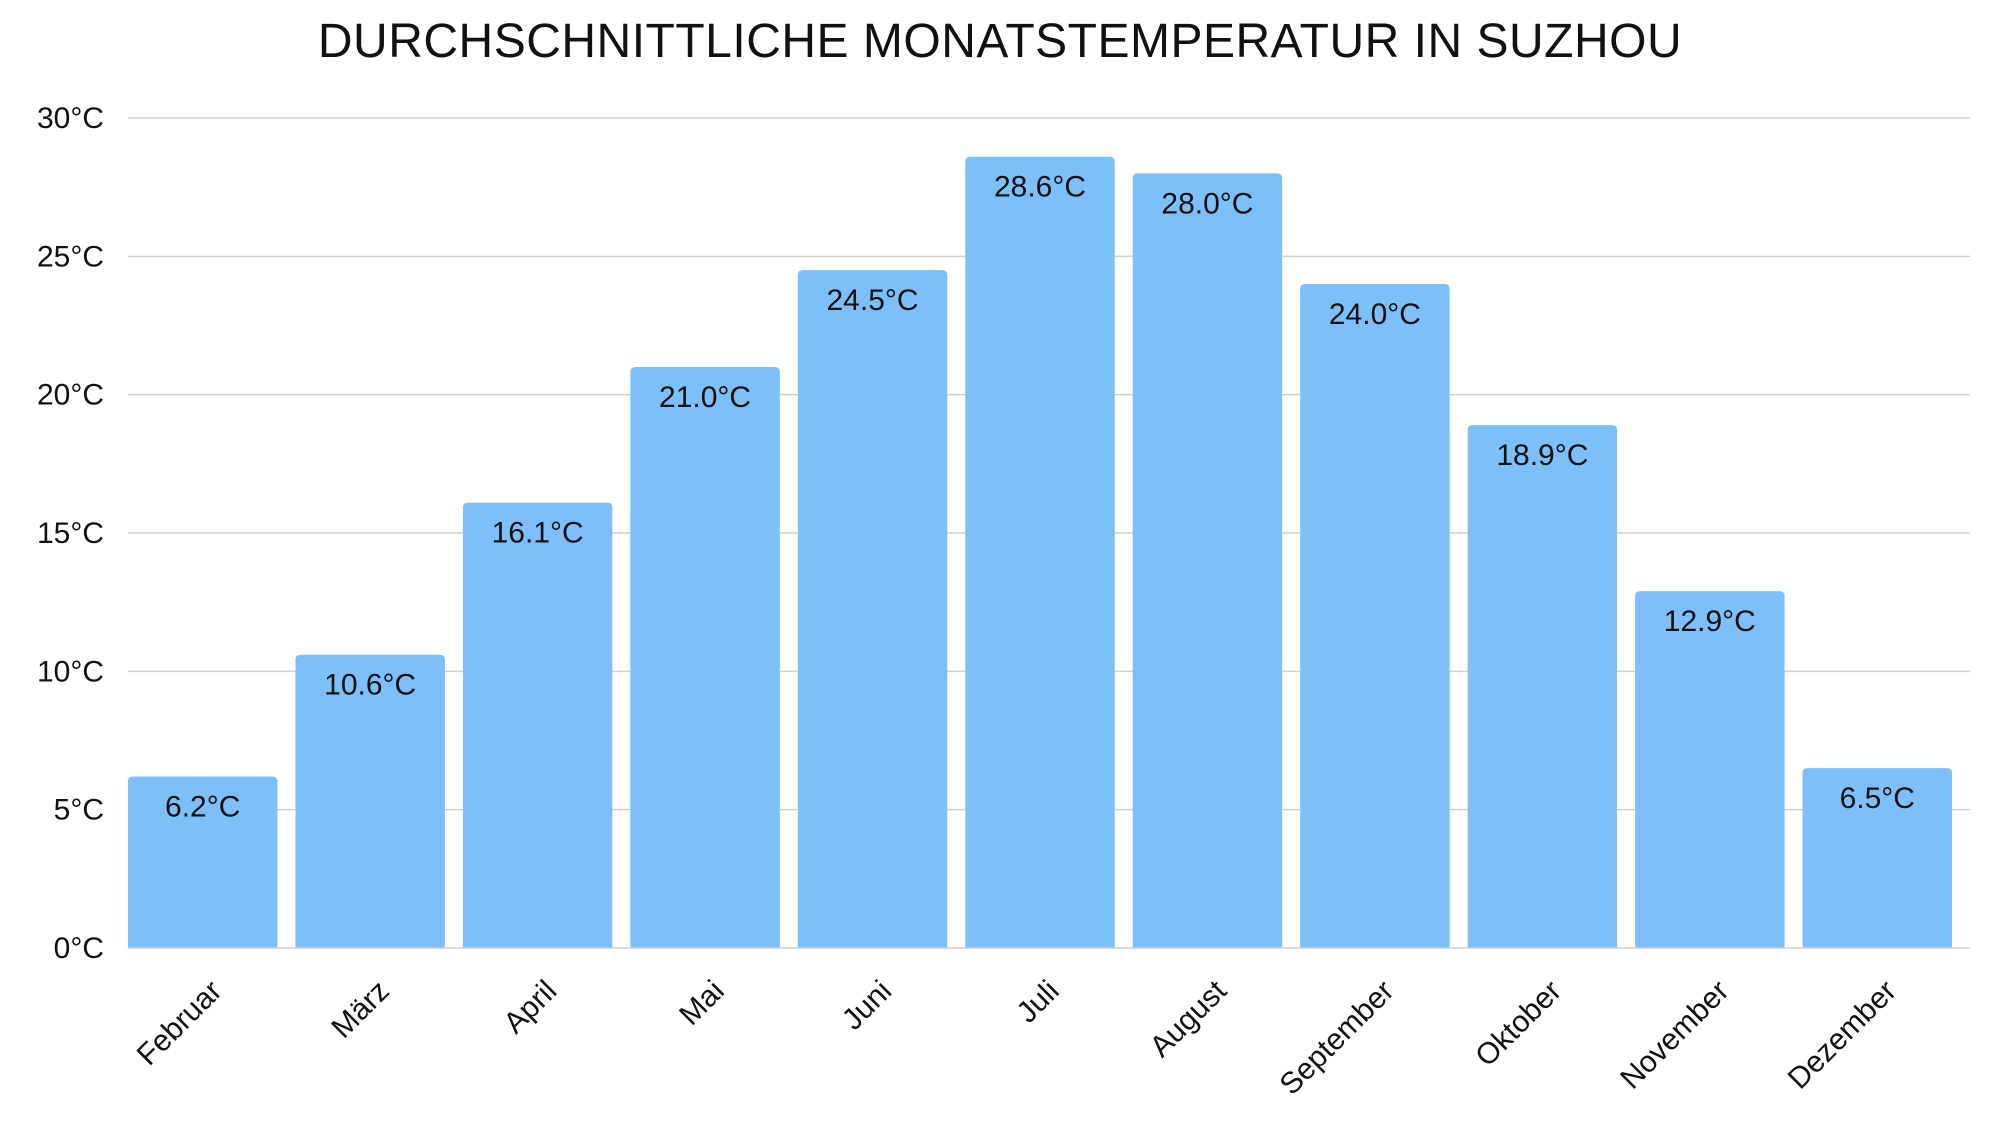 The height and width of the screenshot is (1125, 2000). I want to click on bar-value-label: 24.0°C, so click(1375, 314).